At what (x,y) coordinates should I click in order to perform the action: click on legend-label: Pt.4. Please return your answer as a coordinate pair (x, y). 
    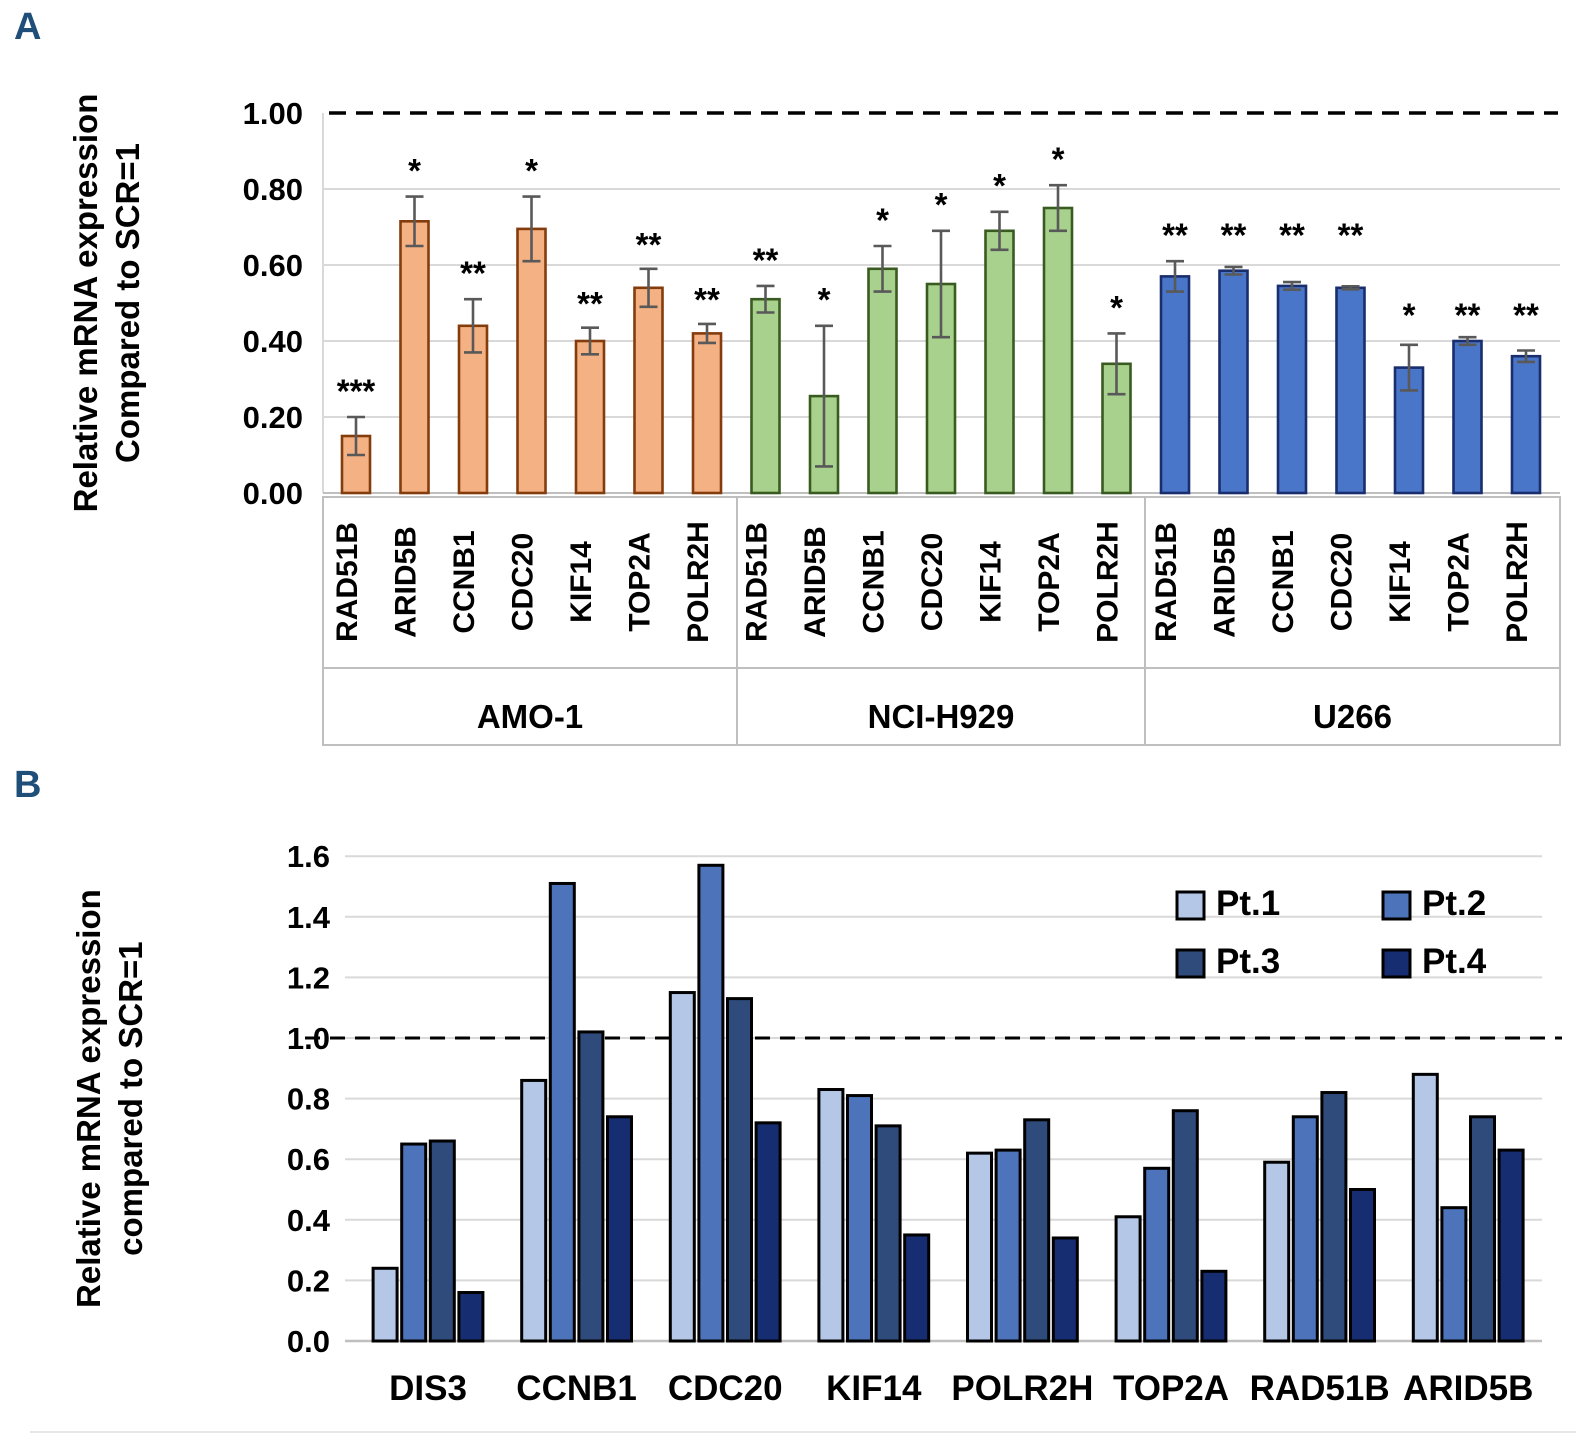
    Looking at the image, I should click on (1454, 961).